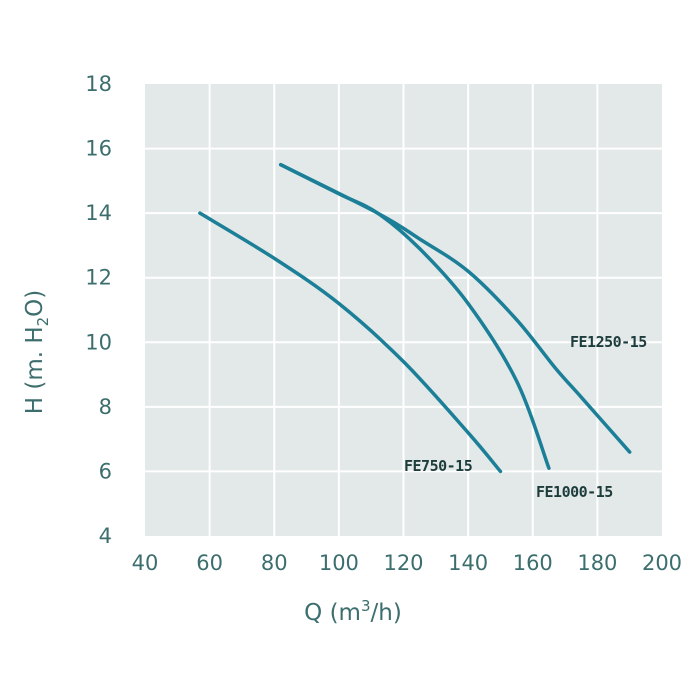 The height and width of the screenshot is (700, 700). Describe the element at coordinates (662, 563) in the screenshot. I see `x-tick-label: 200` at that location.